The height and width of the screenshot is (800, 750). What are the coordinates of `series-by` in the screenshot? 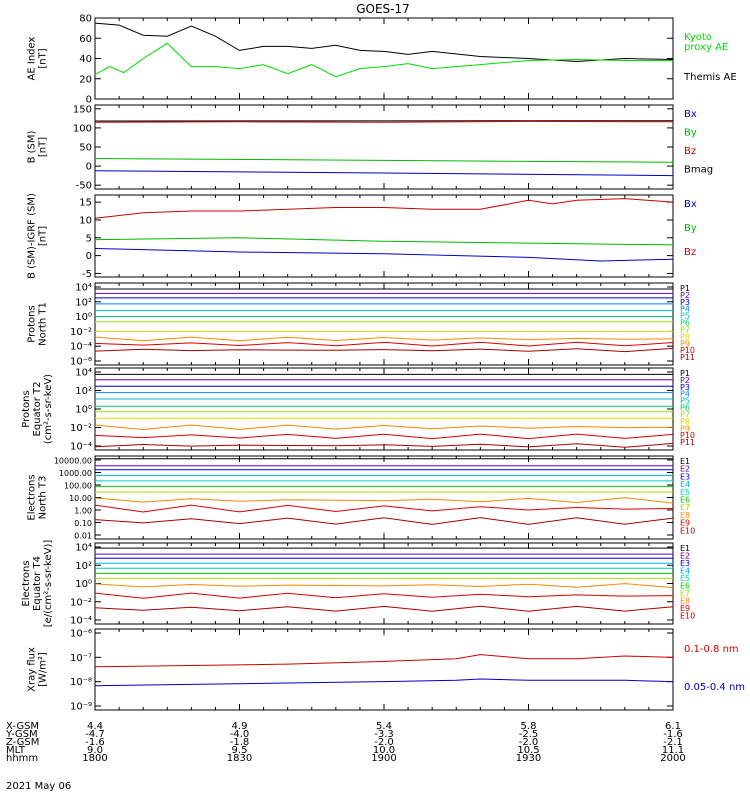 It's located at (384, 241).